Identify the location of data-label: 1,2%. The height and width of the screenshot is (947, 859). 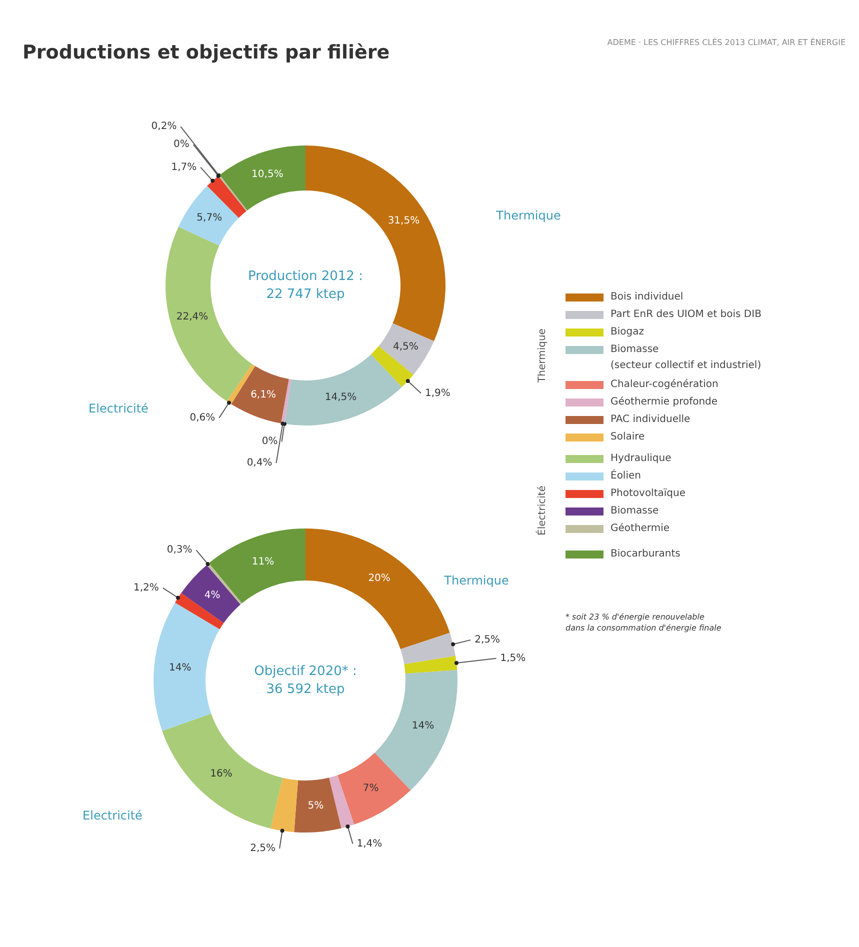
(146, 588).